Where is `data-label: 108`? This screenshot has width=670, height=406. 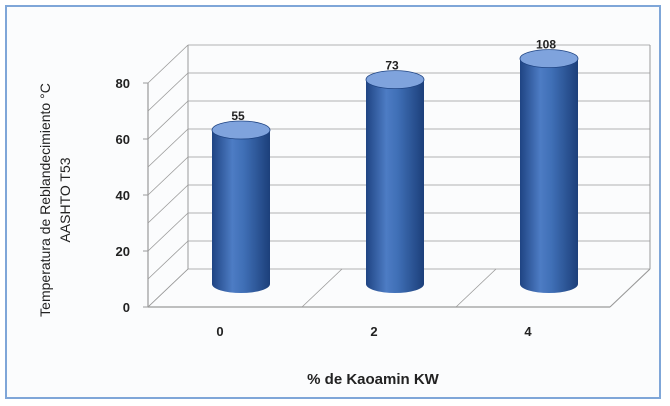 data-label: 108 is located at coordinates (546, 45).